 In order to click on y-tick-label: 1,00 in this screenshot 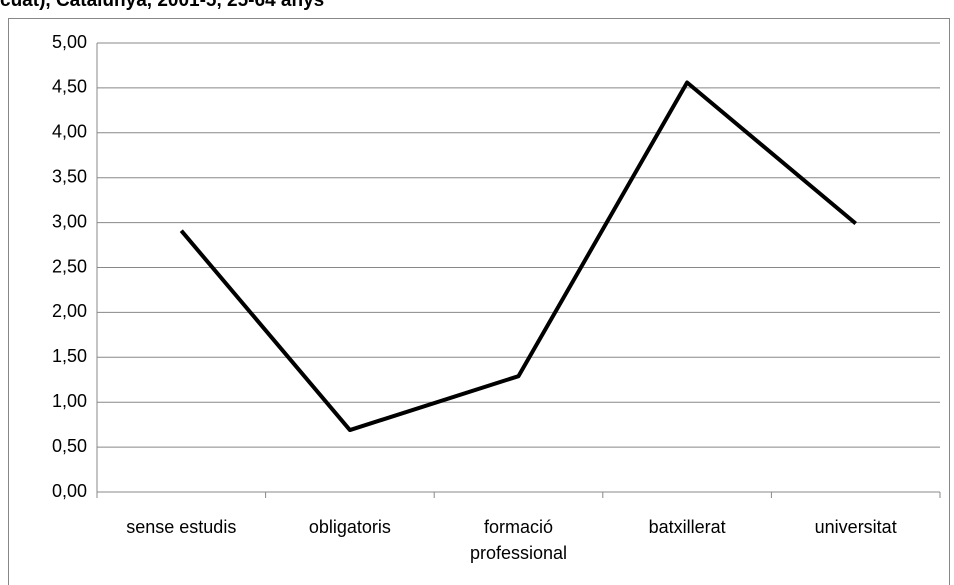, I will do `click(69, 401)`.